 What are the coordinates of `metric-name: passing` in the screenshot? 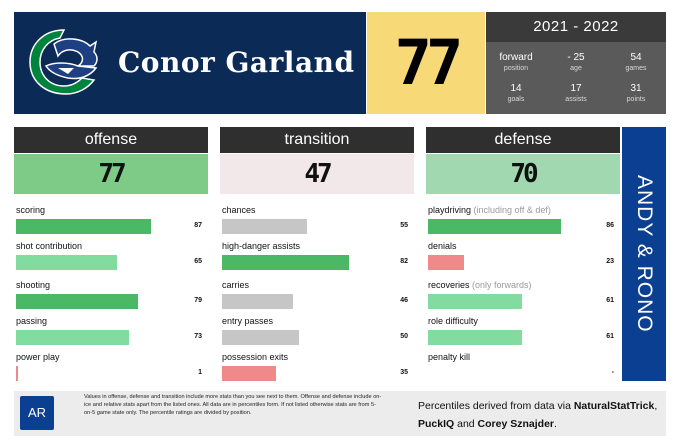 It's located at (32, 321).